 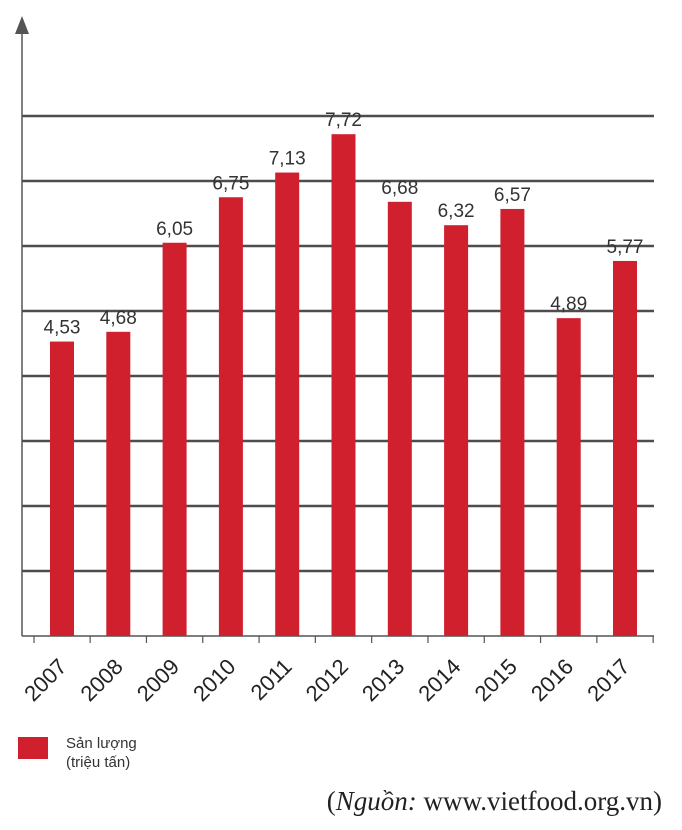 What do you see at coordinates (456, 430) in the screenshot?
I see `bar-2014` at bounding box center [456, 430].